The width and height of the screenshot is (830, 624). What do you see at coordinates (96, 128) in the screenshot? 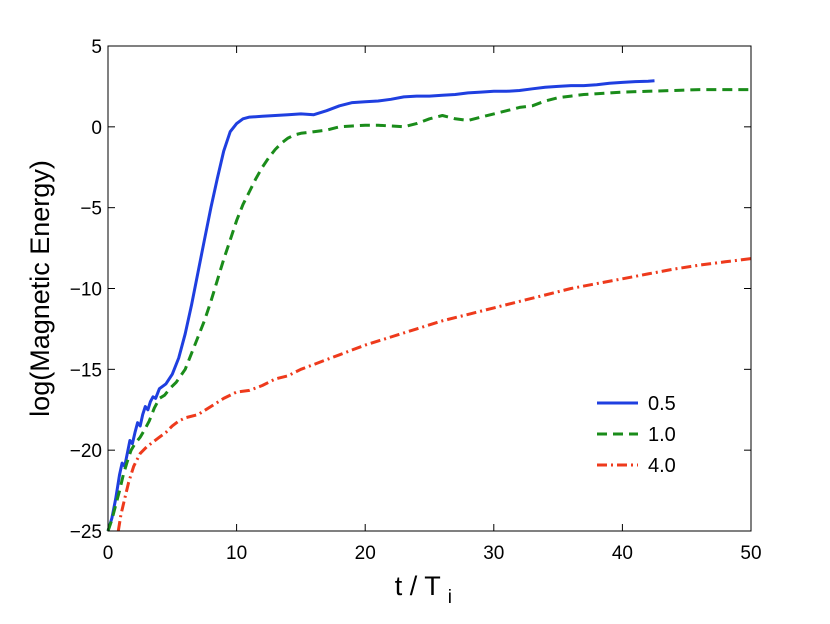
I see `y-tick-label: 0` at bounding box center [96, 128].